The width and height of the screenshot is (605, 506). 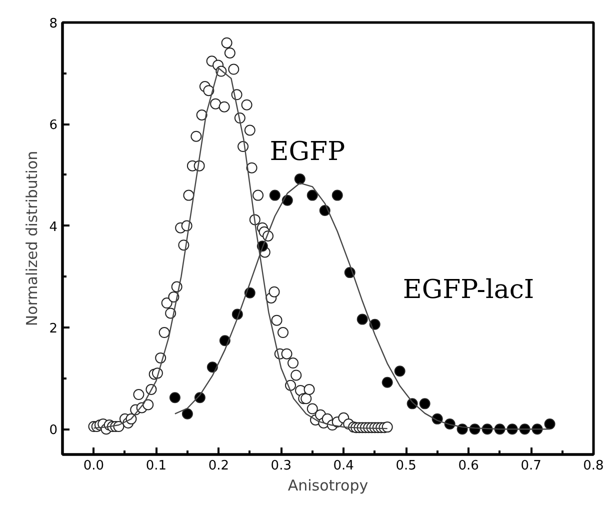 What do you see at coordinates (593, 466) in the screenshot?
I see `x-tick-label: 0.8` at bounding box center [593, 466].